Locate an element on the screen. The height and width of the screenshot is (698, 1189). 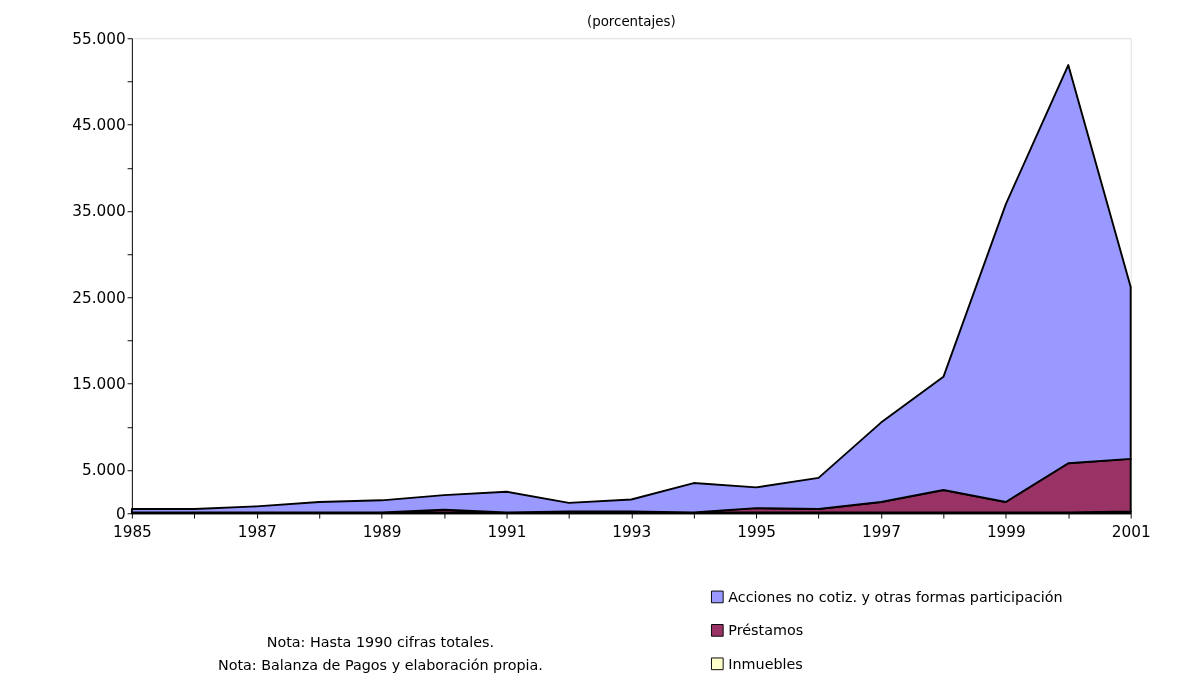
x-tick-label: 1995 is located at coordinates (757, 531).